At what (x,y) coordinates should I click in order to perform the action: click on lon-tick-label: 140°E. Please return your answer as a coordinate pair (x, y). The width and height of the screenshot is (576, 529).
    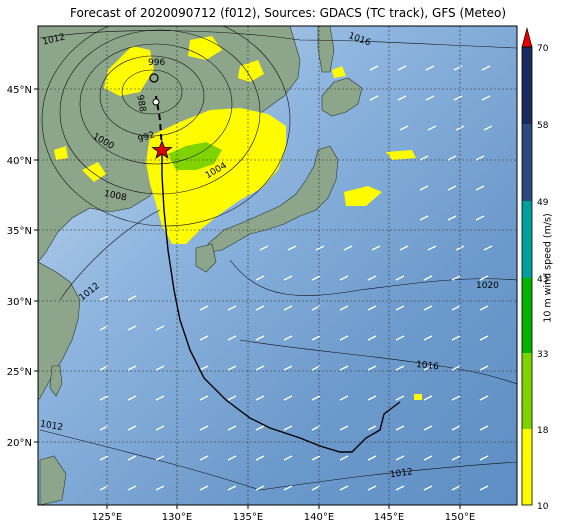
    Looking at the image, I should click on (319, 517).